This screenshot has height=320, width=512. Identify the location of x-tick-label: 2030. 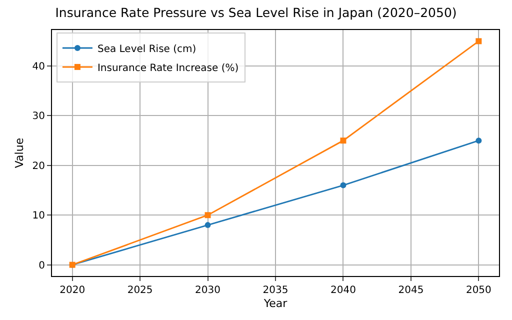
(207, 290).